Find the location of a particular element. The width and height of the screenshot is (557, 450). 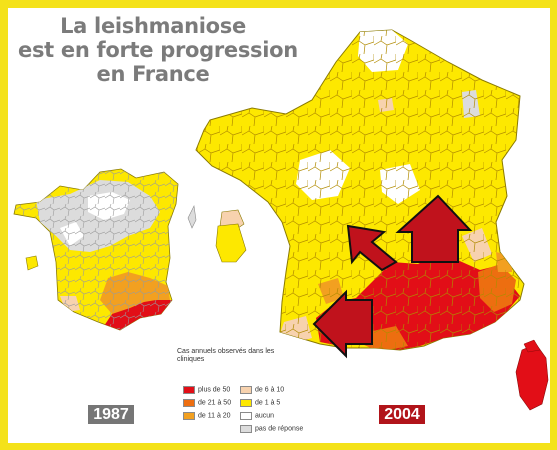

map-2004-corsica is located at coordinates (532, 377).